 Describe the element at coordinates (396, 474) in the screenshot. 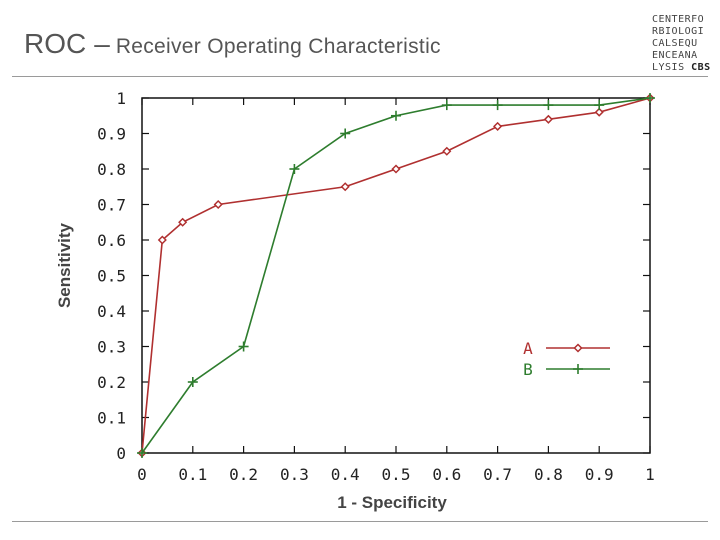

I see `x-tick-label: 0.5` at that location.